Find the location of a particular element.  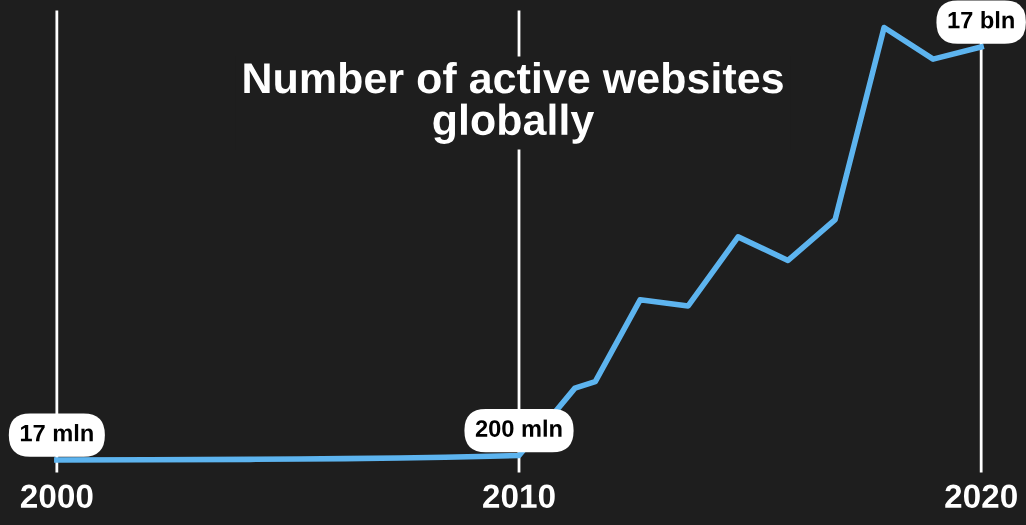

text: Number of active websites globally is located at coordinates (513, 102).